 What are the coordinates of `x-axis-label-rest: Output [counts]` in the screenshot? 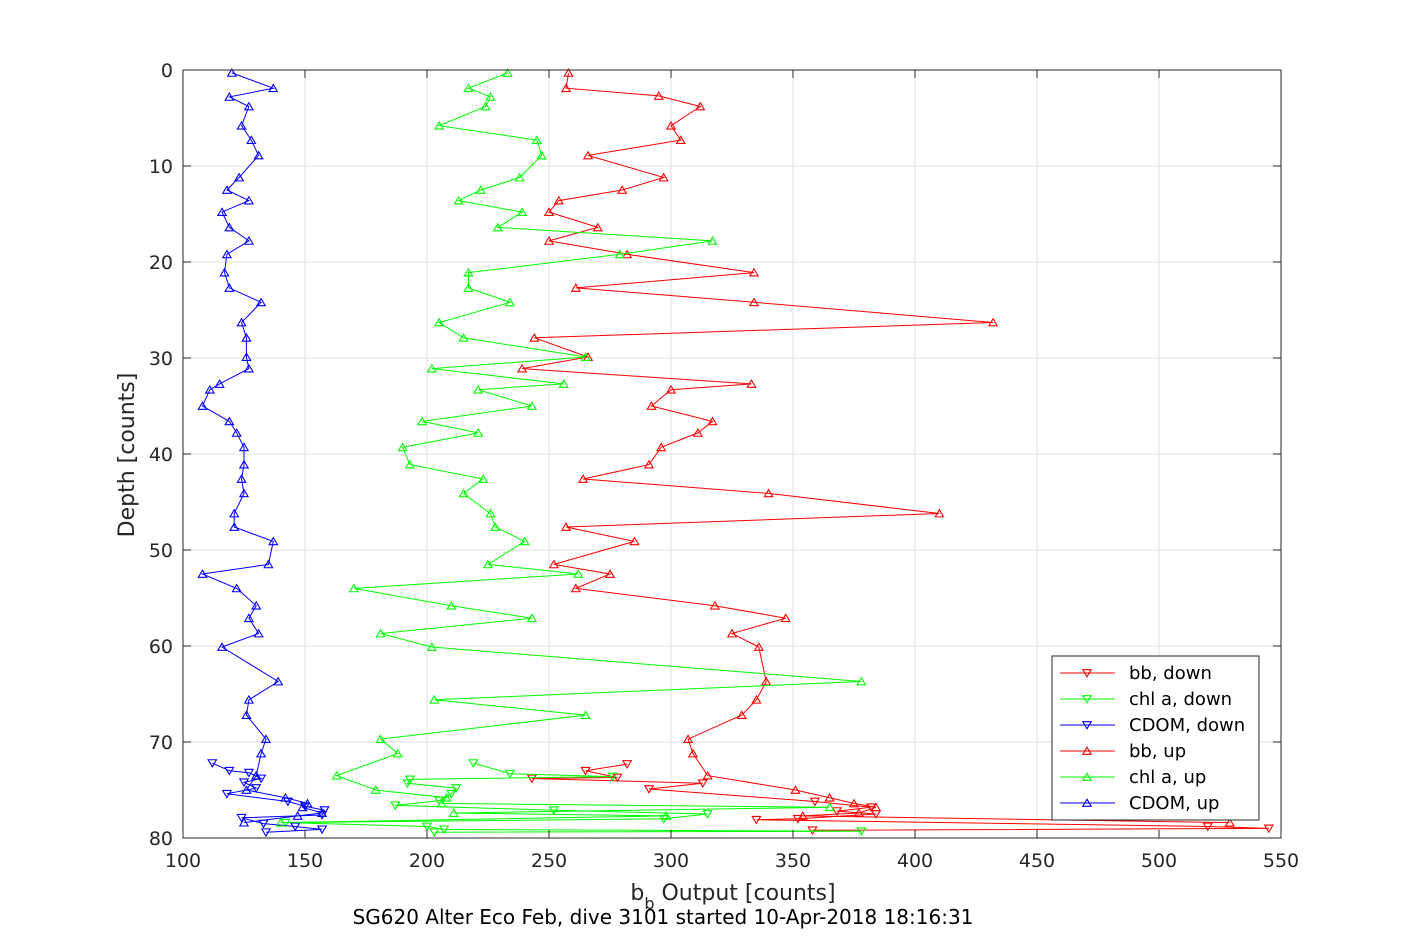 It's located at (745, 893).